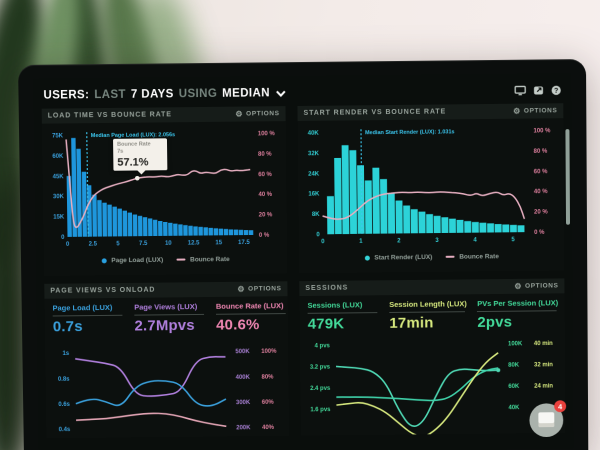  Describe the element at coordinates (137, 260) in the screenshot. I see `legend-label: Page Load (LUX)` at that location.